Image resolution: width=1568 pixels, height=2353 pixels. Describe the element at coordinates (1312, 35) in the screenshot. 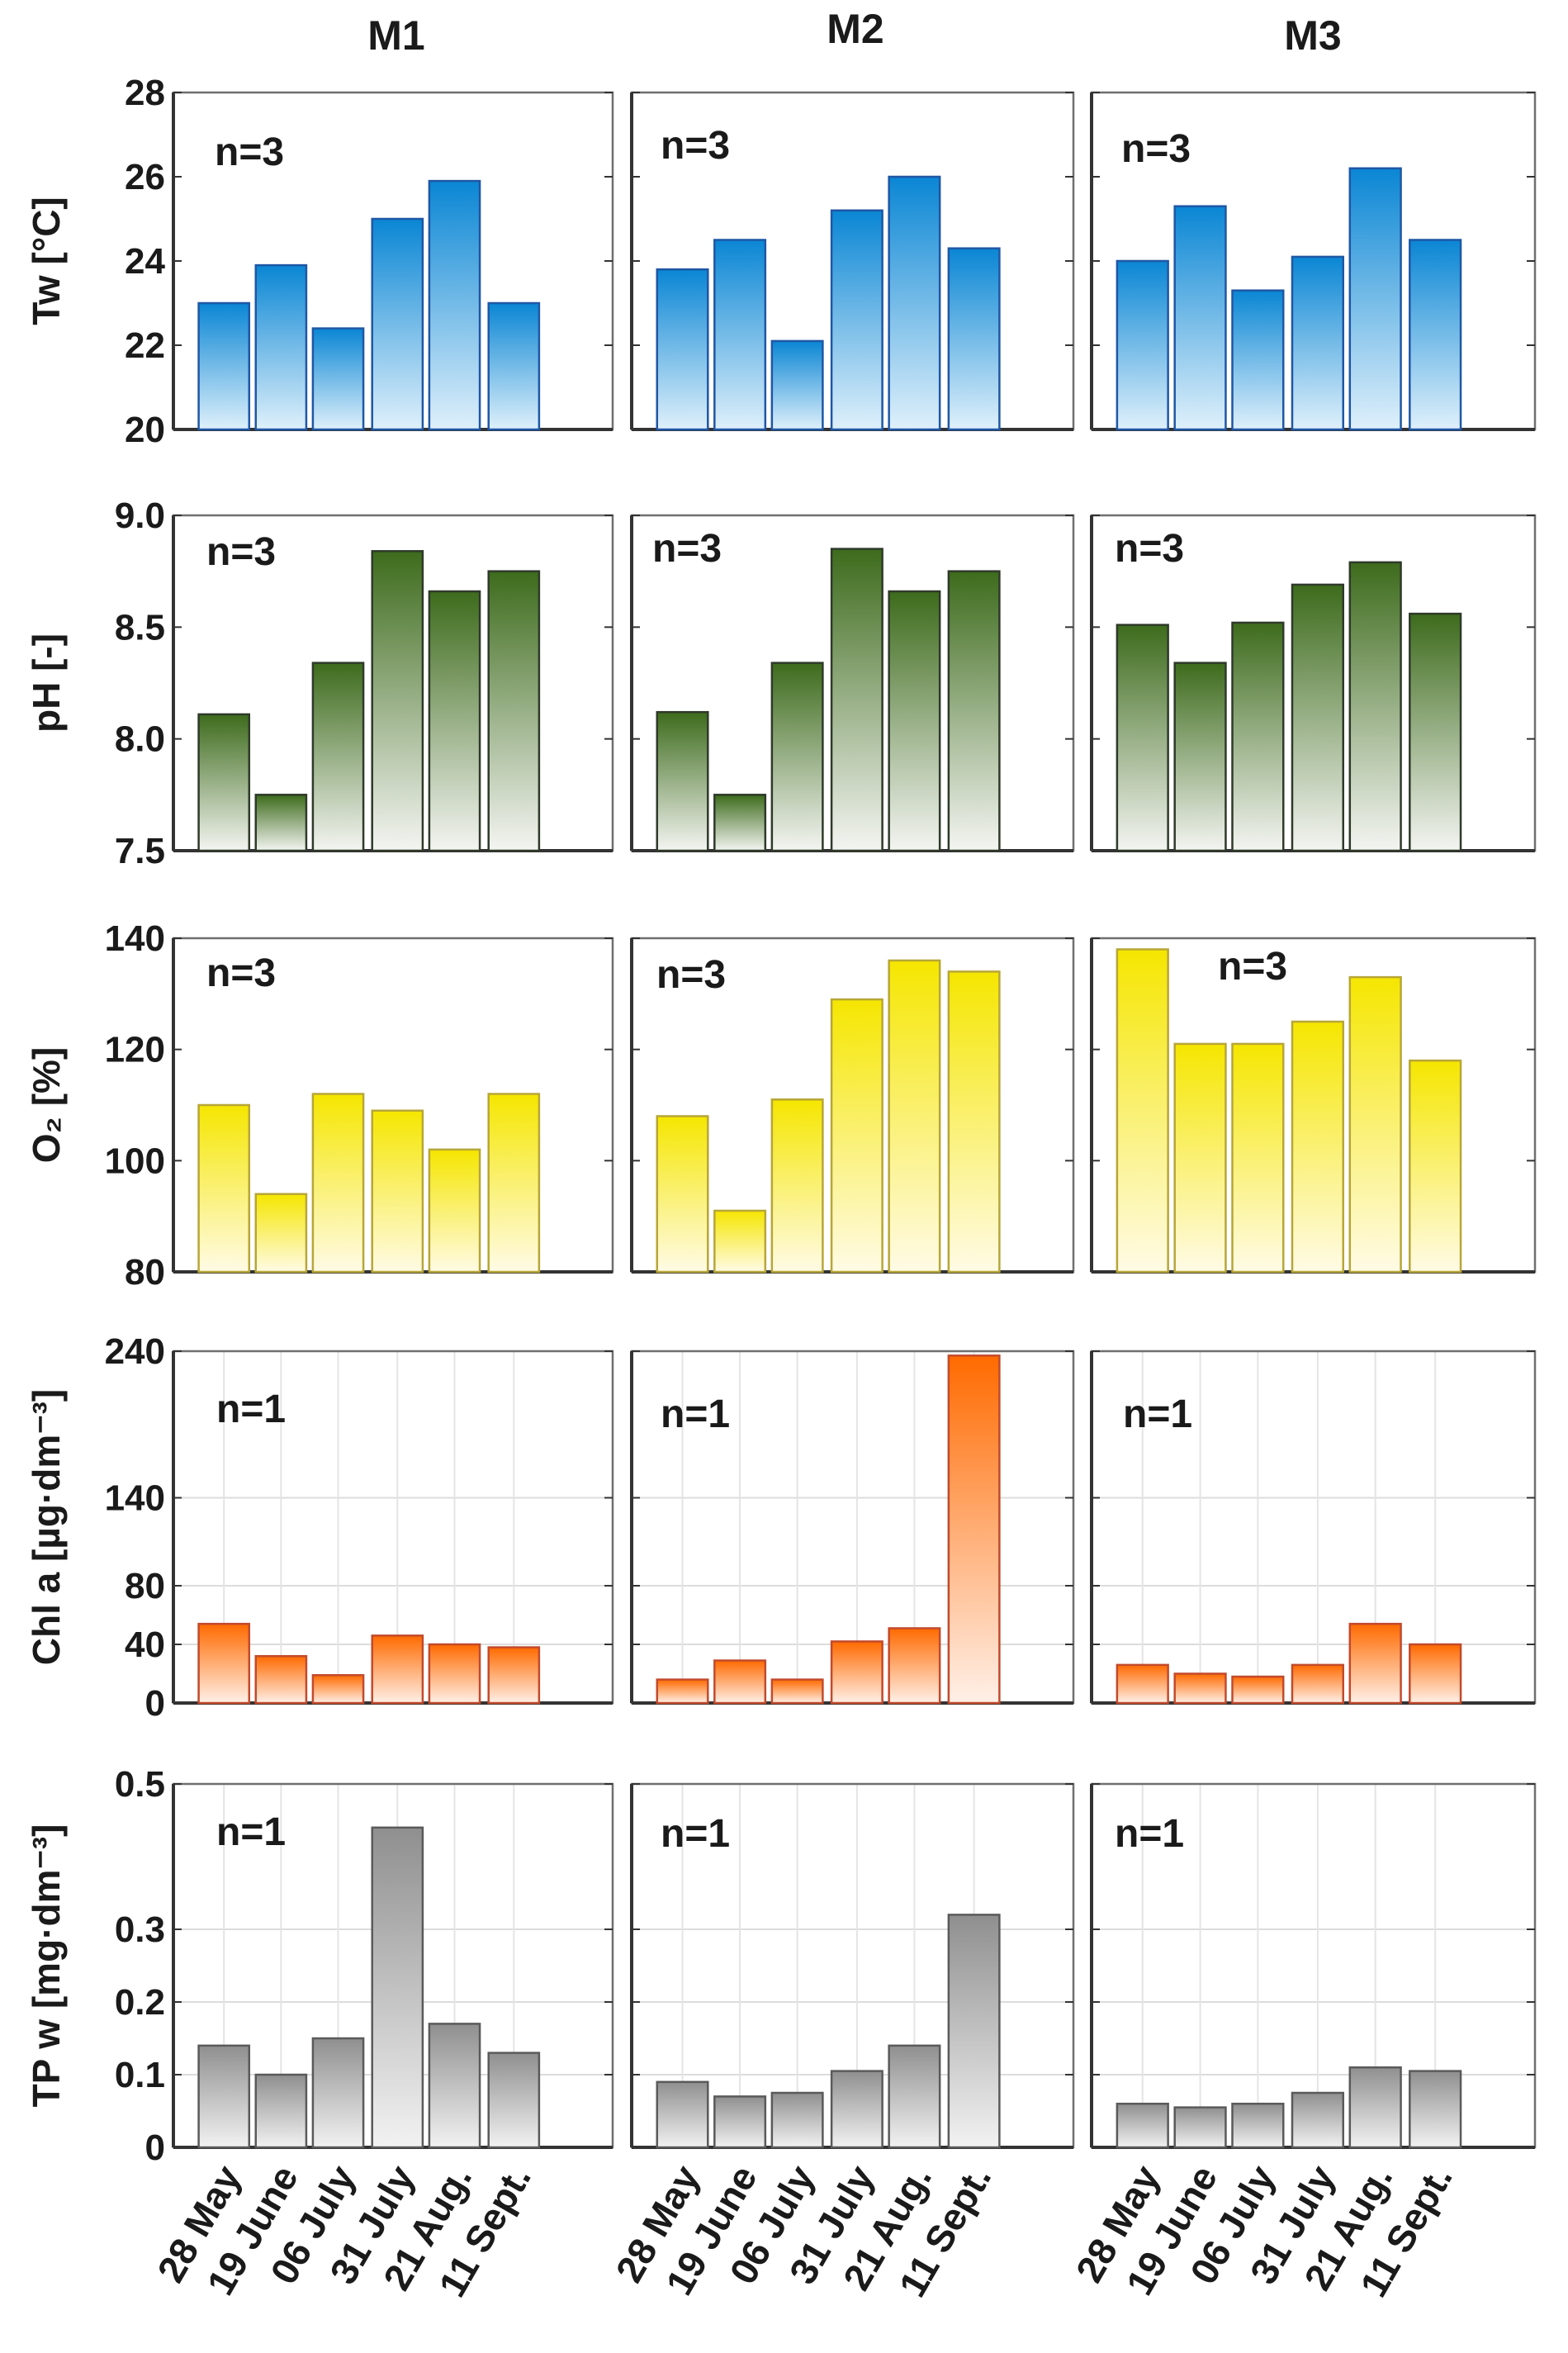

I see `column-header-m3: M3` at that location.